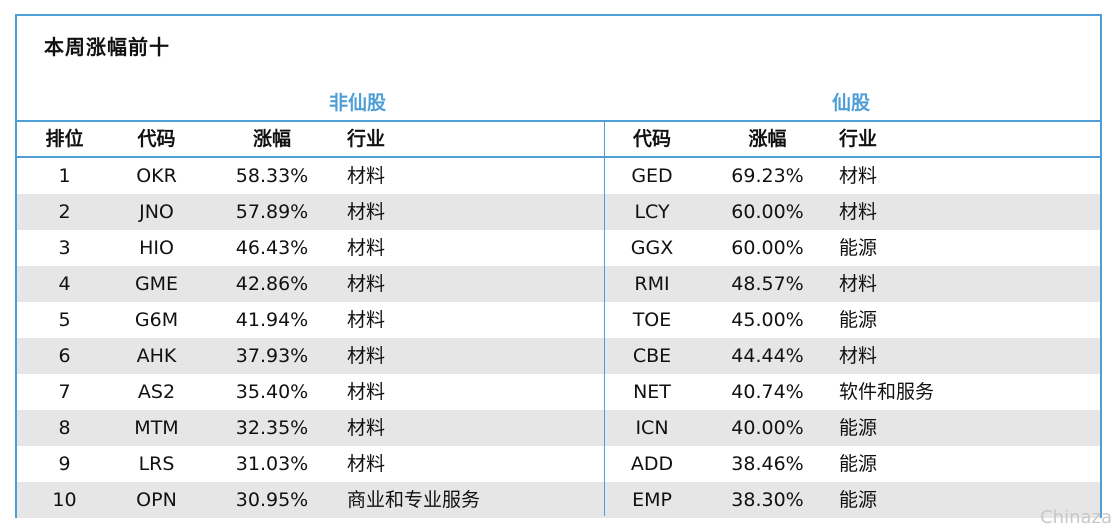 This screenshot has width=1114, height=528. What do you see at coordinates (652, 464) in the screenshot?
I see `cell-code-right: ADD` at bounding box center [652, 464].